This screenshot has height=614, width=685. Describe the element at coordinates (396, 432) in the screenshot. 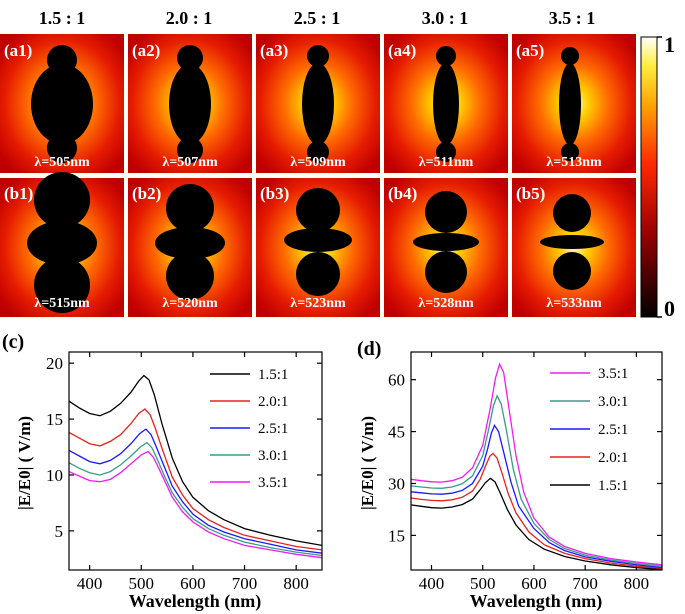

I see `y-tick-label: 45` at that location.